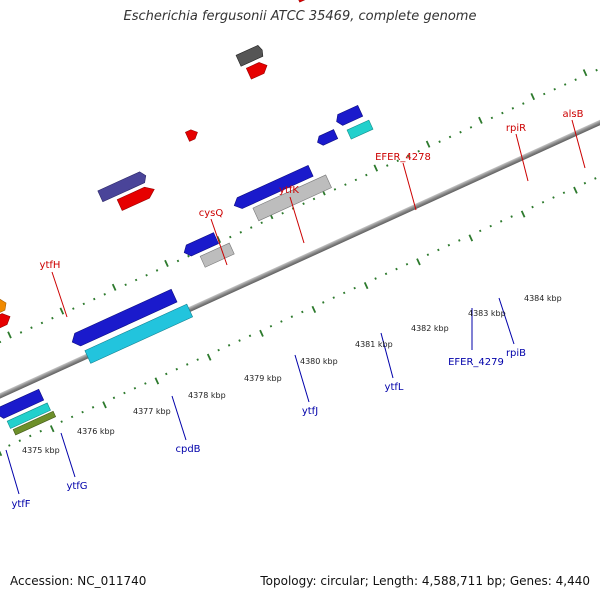 The height and width of the screenshot is (600, 600). I want to click on gene-ytfL-product, so click(292, 198).